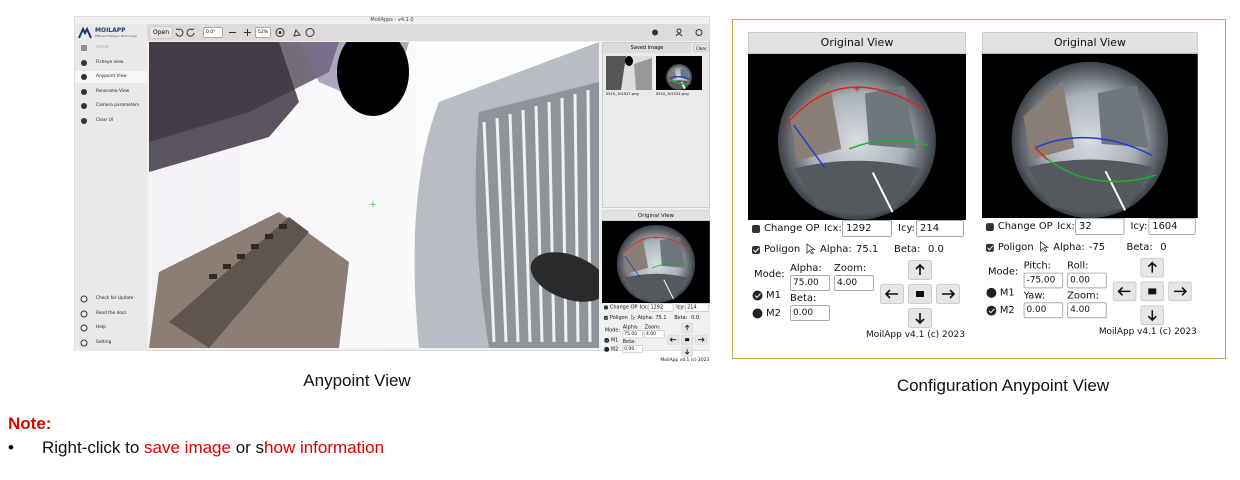 Image resolution: width=1240 pixels, height=480 pixels. I want to click on param-label: Pitch:, so click(1037, 266).